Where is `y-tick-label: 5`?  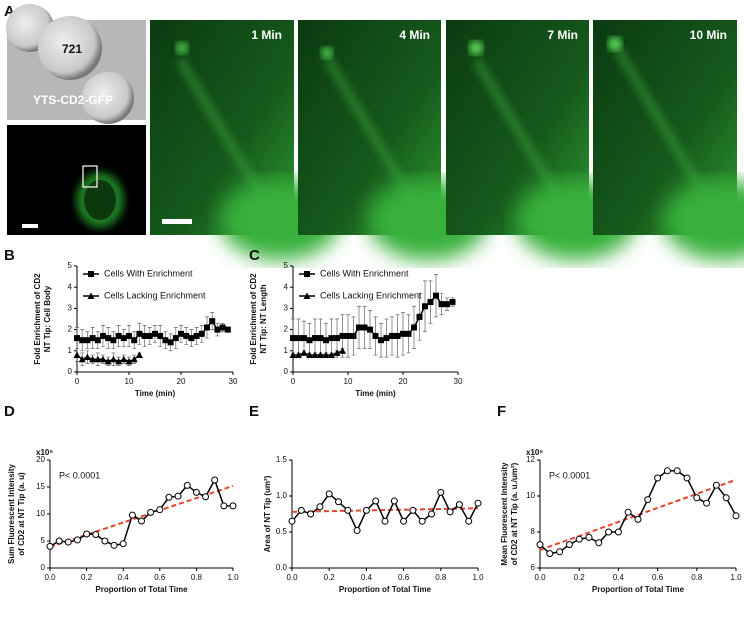 y-tick-label: 5 is located at coordinates (286, 265).